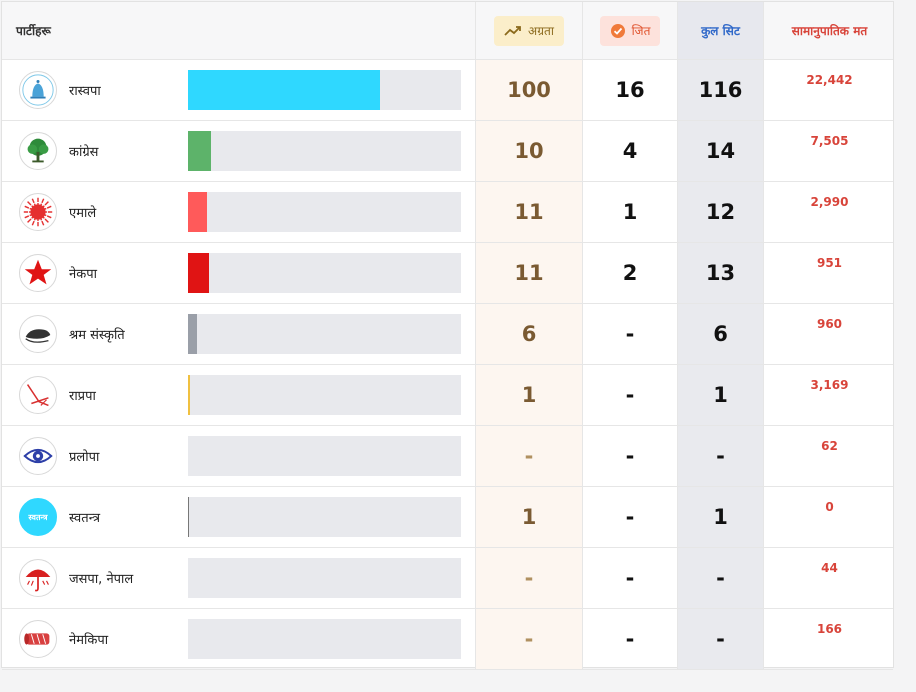 The image size is (916, 692). I want to click on proportional-votes: 166, so click(829, 629).